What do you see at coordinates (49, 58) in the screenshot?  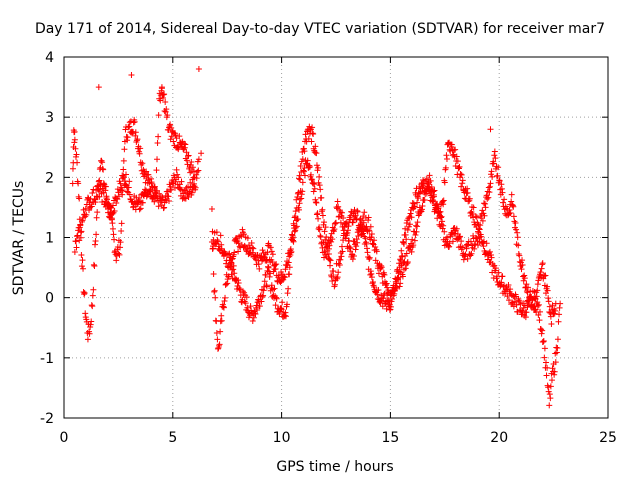 I see `y-tick-label: 4` at bounding box center [49, 58].